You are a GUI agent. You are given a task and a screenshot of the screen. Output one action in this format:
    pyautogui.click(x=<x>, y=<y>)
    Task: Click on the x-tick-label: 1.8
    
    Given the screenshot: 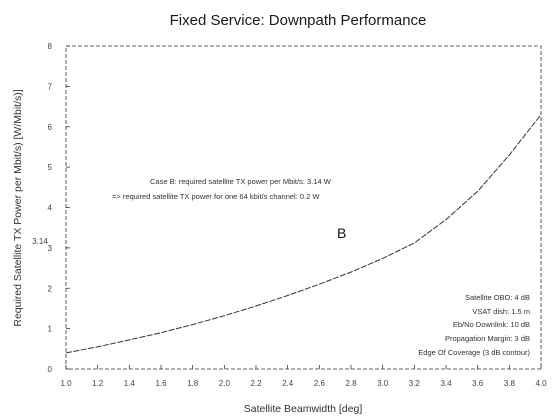 What is the action you would take?
    pyautogui.click(x=193, y=383)
    